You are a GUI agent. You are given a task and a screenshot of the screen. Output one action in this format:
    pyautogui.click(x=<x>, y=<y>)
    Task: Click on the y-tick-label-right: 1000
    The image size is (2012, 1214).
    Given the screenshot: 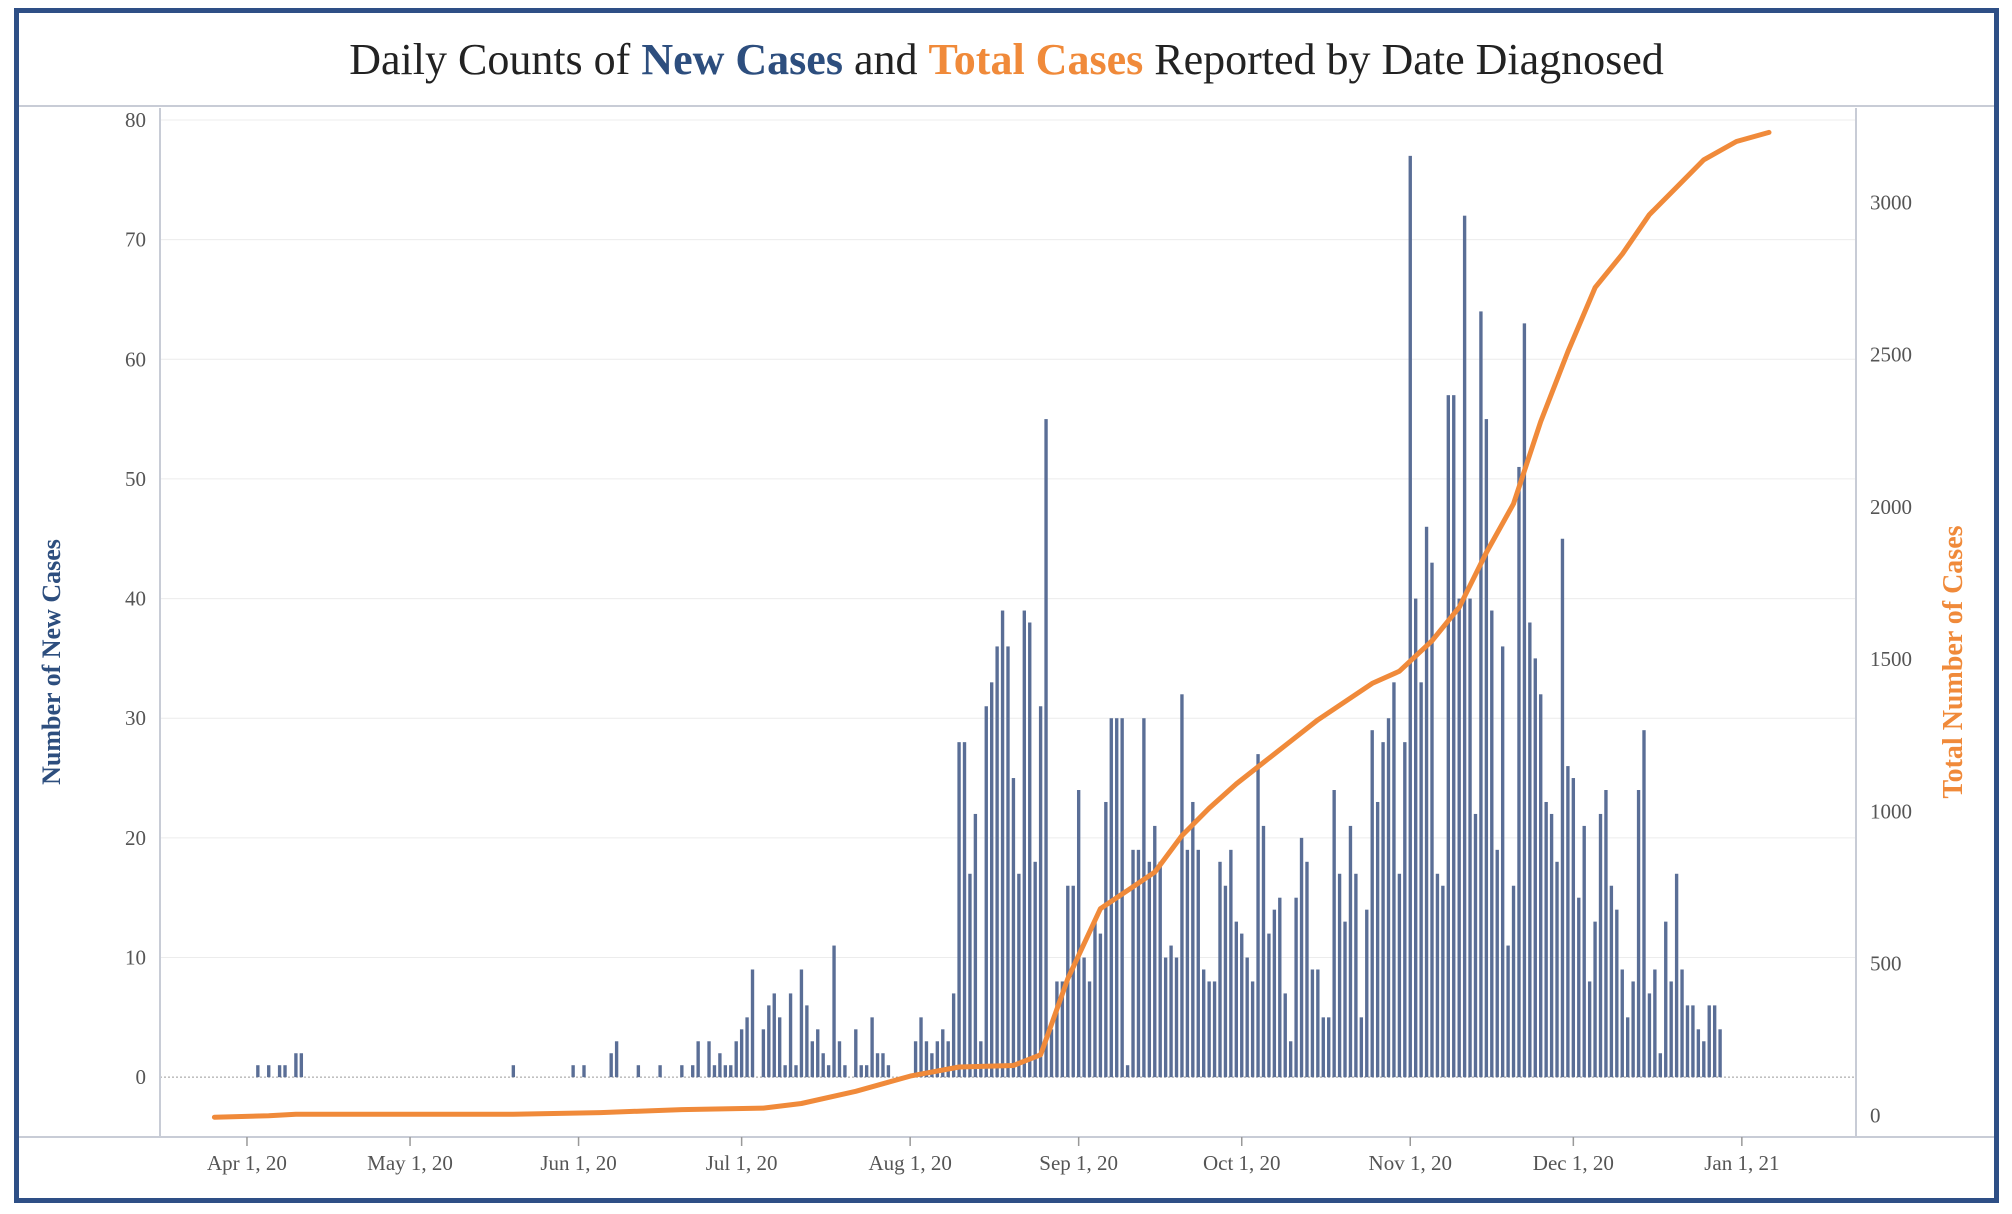 What is the action you would take?
    pyautogui.click(x=1891, y=811)
    